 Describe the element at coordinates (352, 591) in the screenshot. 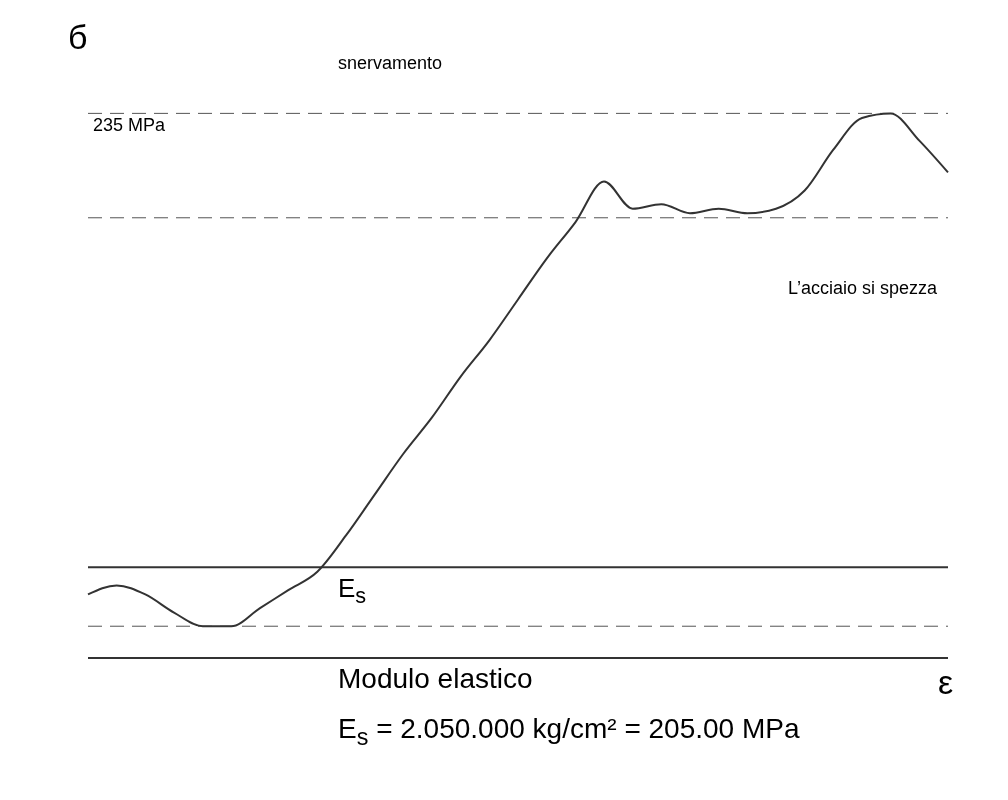

I see `annotation: E$_{s}$` at that location.